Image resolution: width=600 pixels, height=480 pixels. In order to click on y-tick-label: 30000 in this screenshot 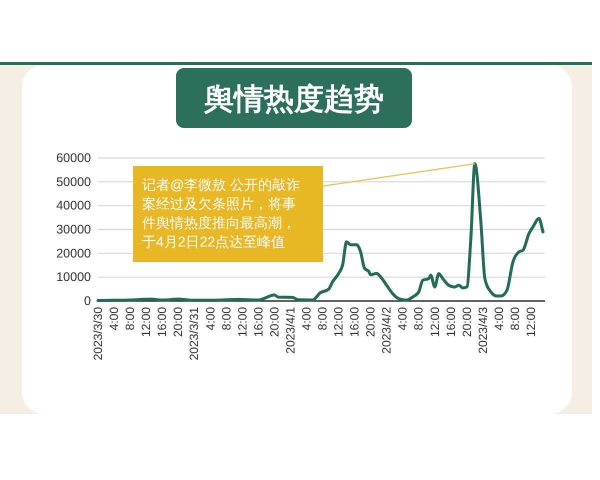, I will do `click(73, 229)`.